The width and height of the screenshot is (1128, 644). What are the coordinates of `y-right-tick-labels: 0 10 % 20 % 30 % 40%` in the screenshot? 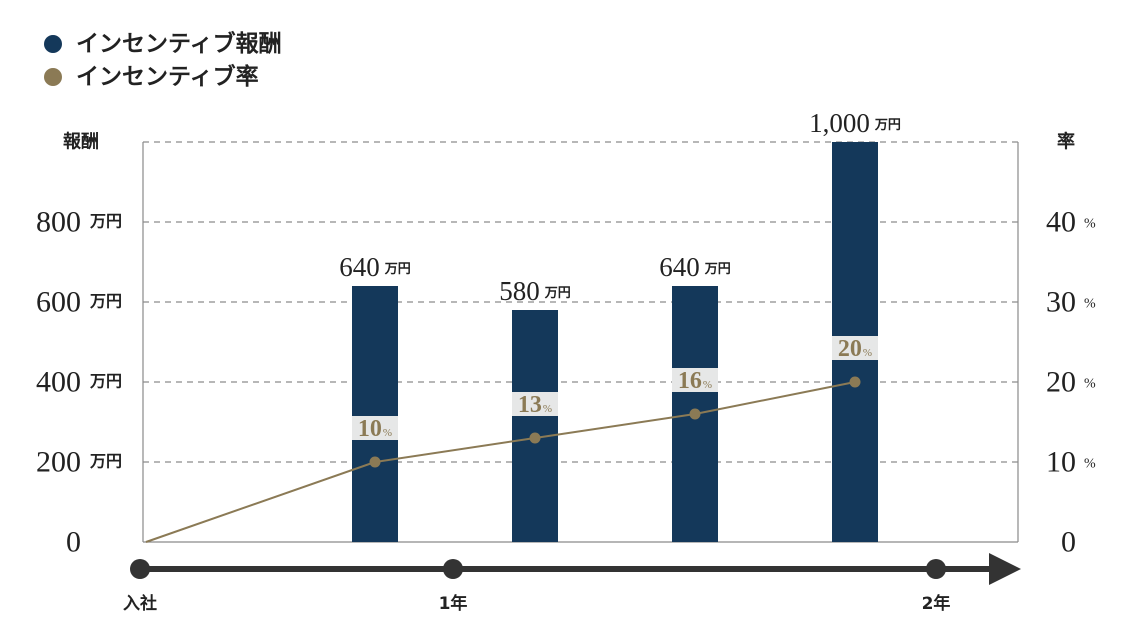 It's located at (1071, 382).